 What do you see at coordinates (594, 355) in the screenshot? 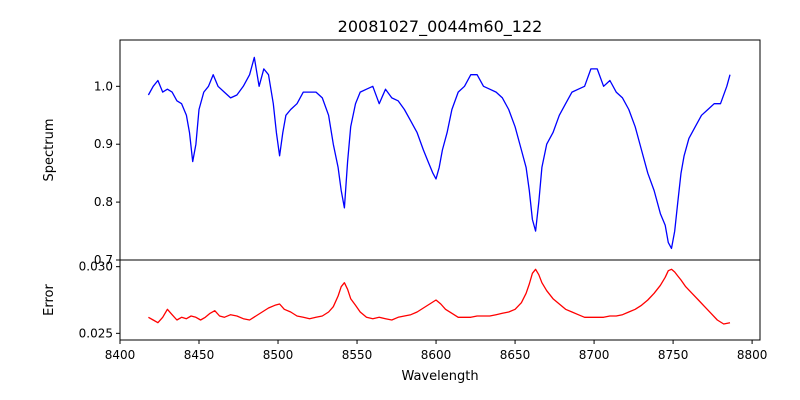
I see `x-tick-label: 8700` at bounding box center [594, 355].